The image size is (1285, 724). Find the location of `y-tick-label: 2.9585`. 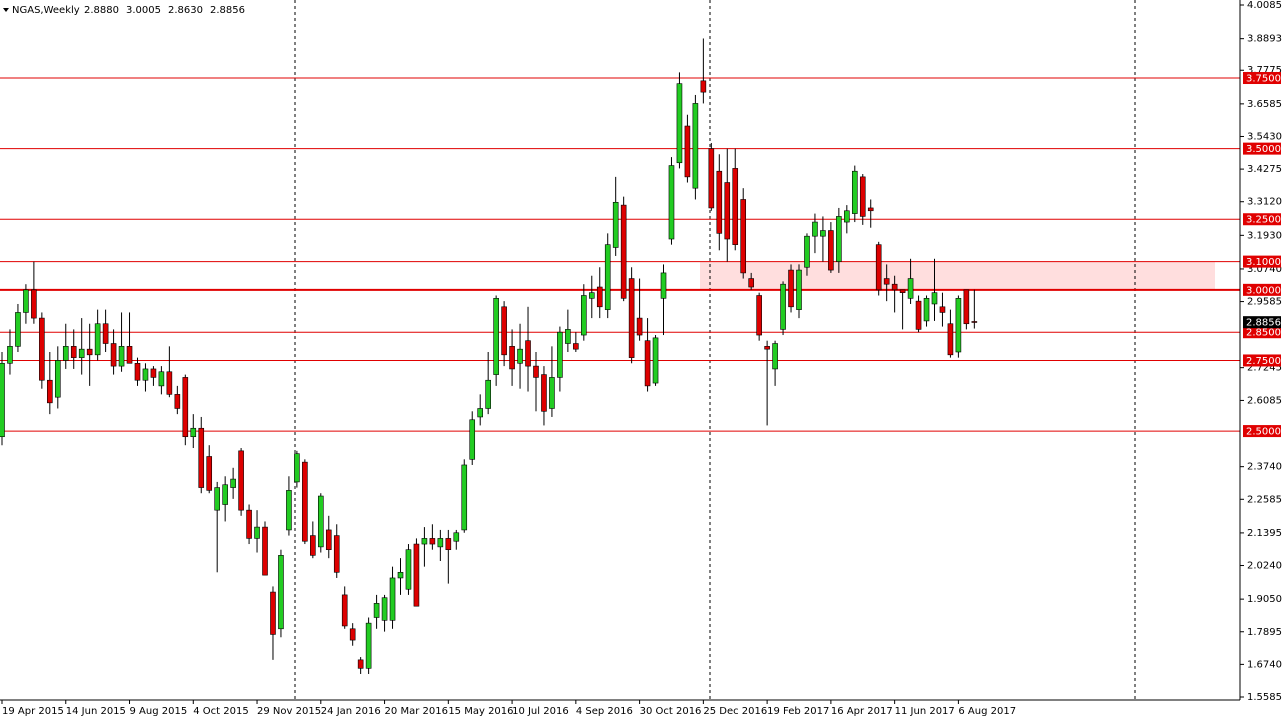

y-tick-label: 2.9585 is located at coordinates (1264, 302).